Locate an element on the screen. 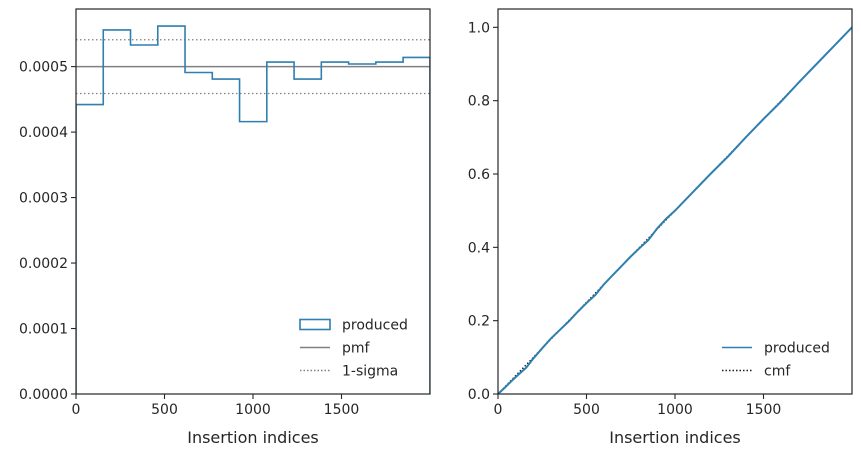 The width and height of the screenshot is (861, 460). legend-swatch-produced is located at coordinates (315, 324).